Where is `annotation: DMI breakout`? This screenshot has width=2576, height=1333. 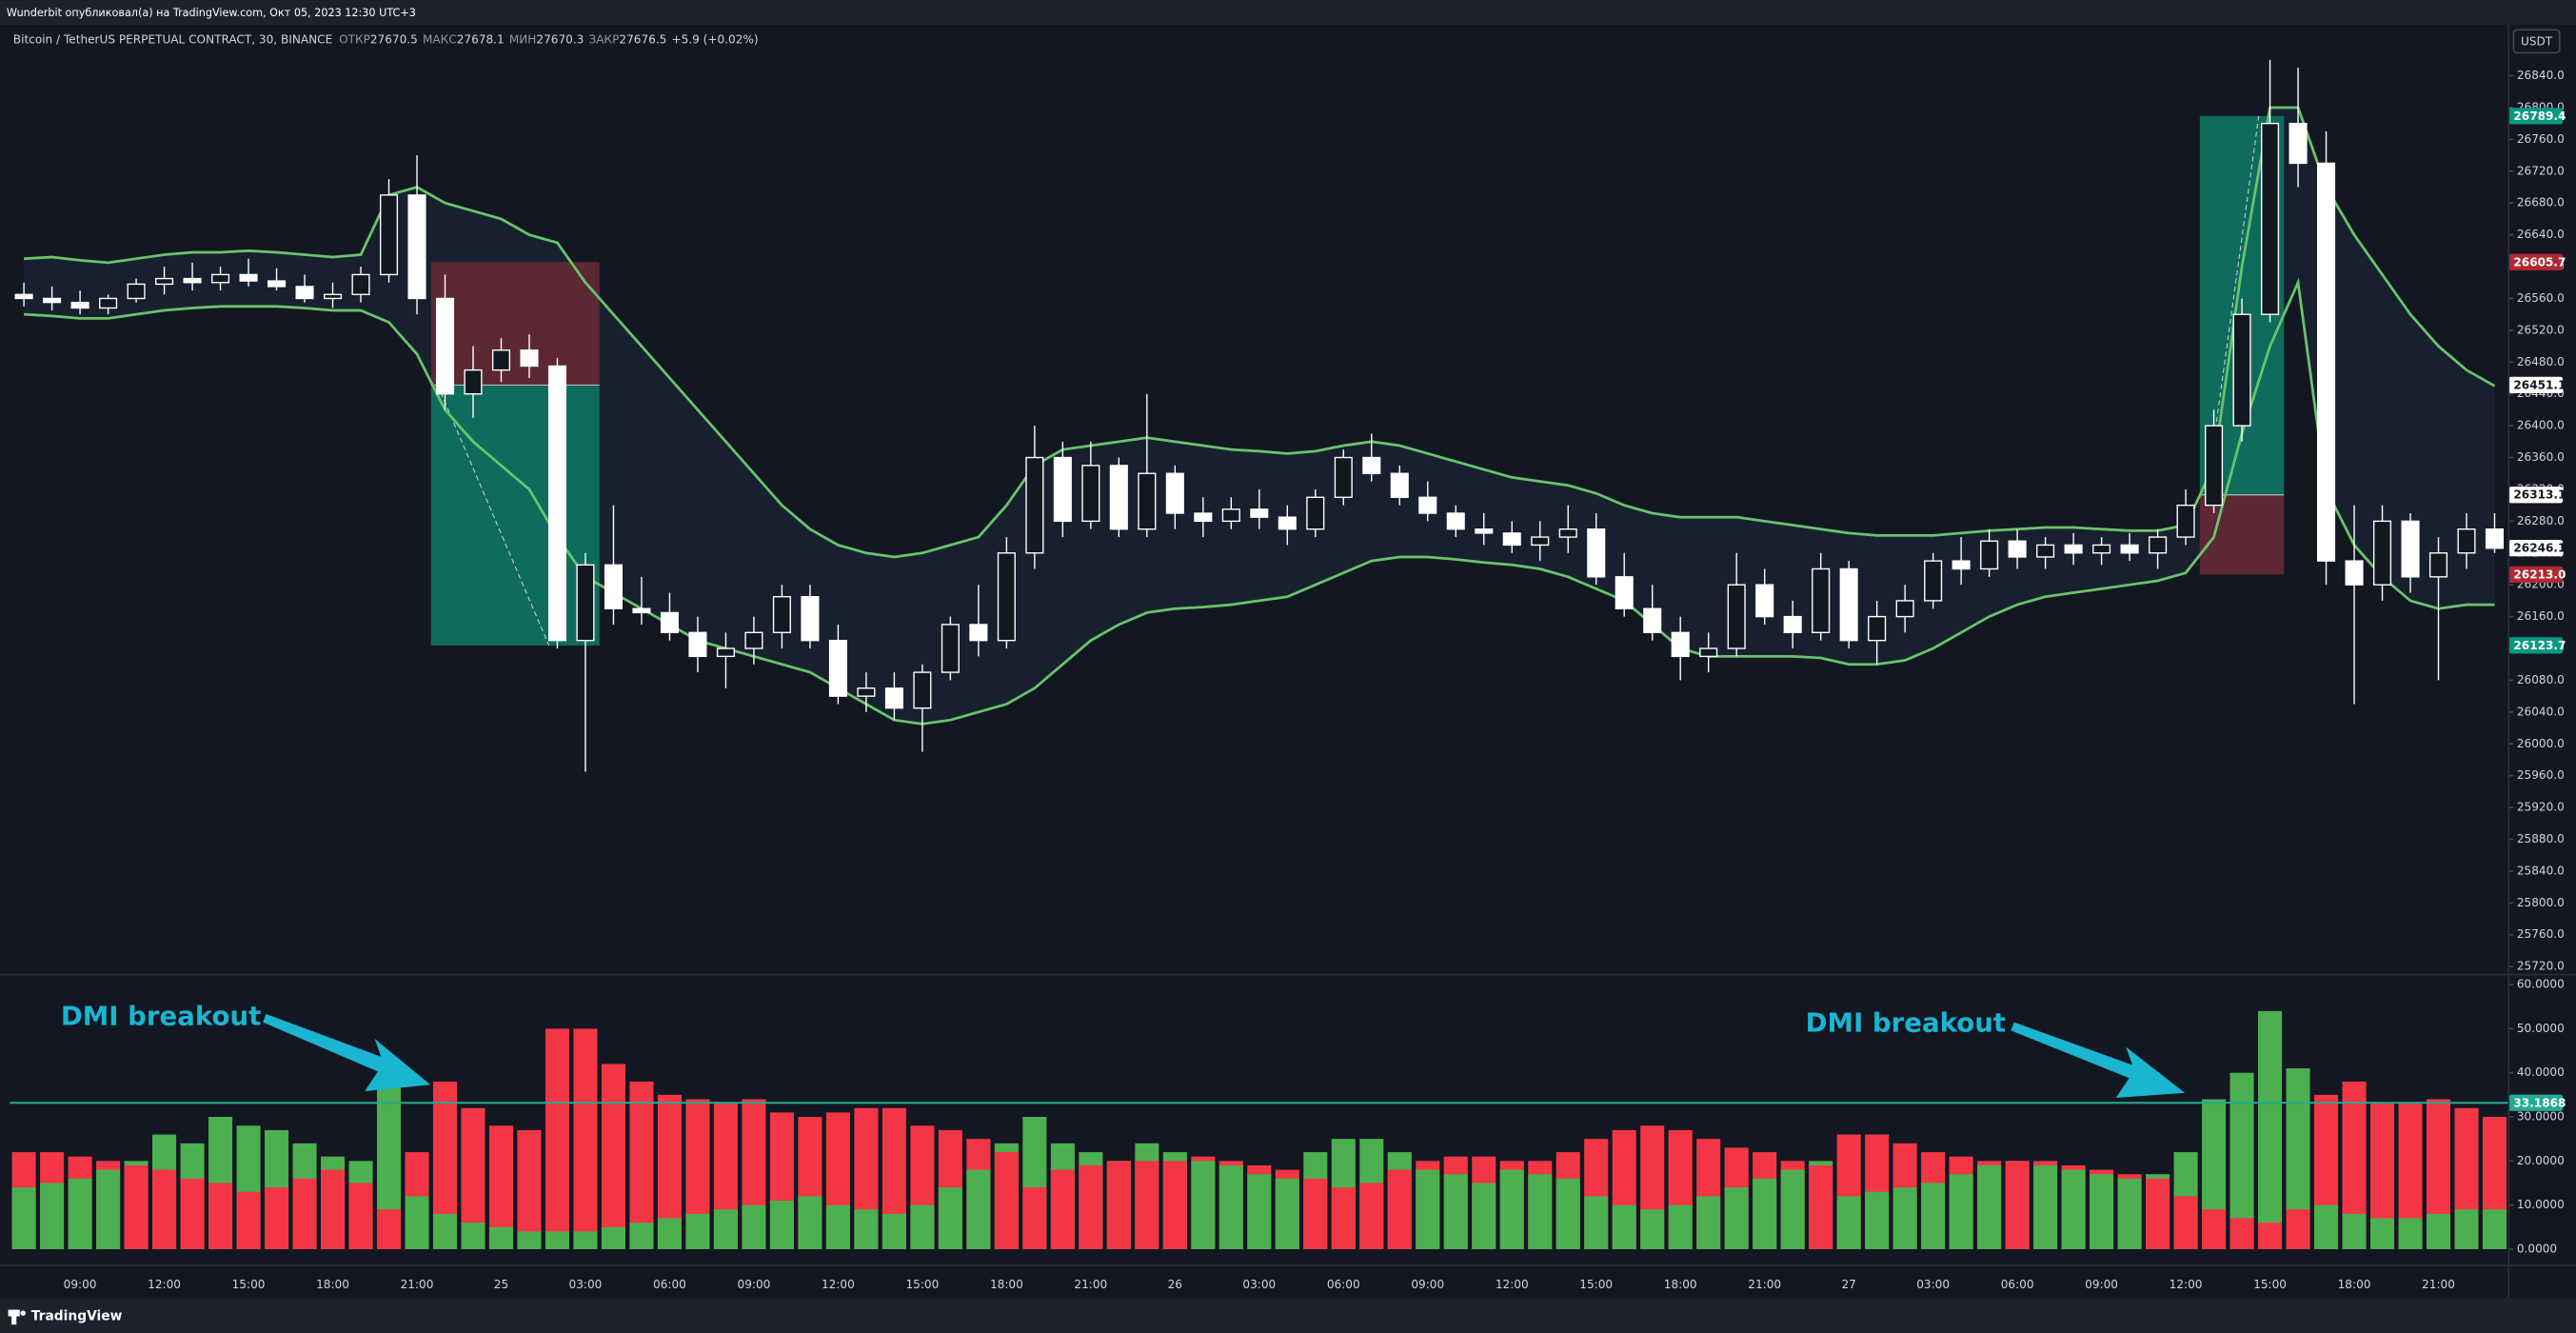 annotation: DMI breakout is located at coordinates (1906, 1022).